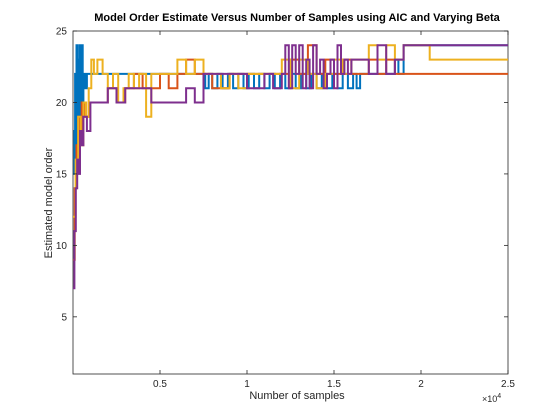  I want to click on y-tick-label: 20, so click(62, 103).